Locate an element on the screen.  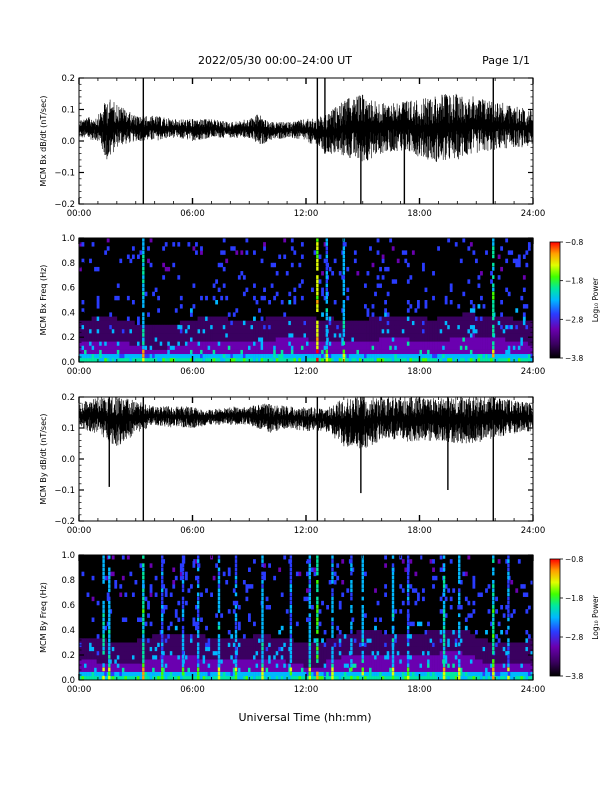
figure-title: 2022/05/30 00:00–24:00 UT is located at coordinates (275, 60).